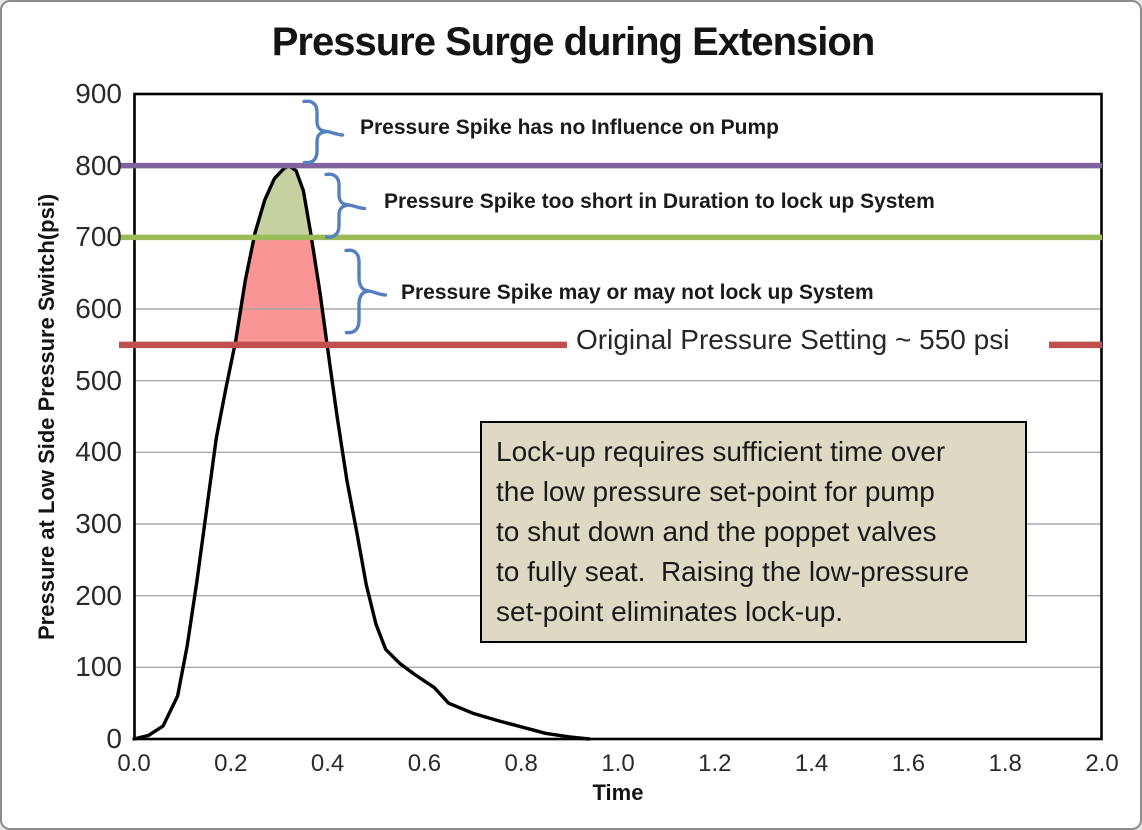  What do you see at coordinates (98, 595) in the screenshot?
I see `y-tick-label: 200` at bounding box center [98, 595].